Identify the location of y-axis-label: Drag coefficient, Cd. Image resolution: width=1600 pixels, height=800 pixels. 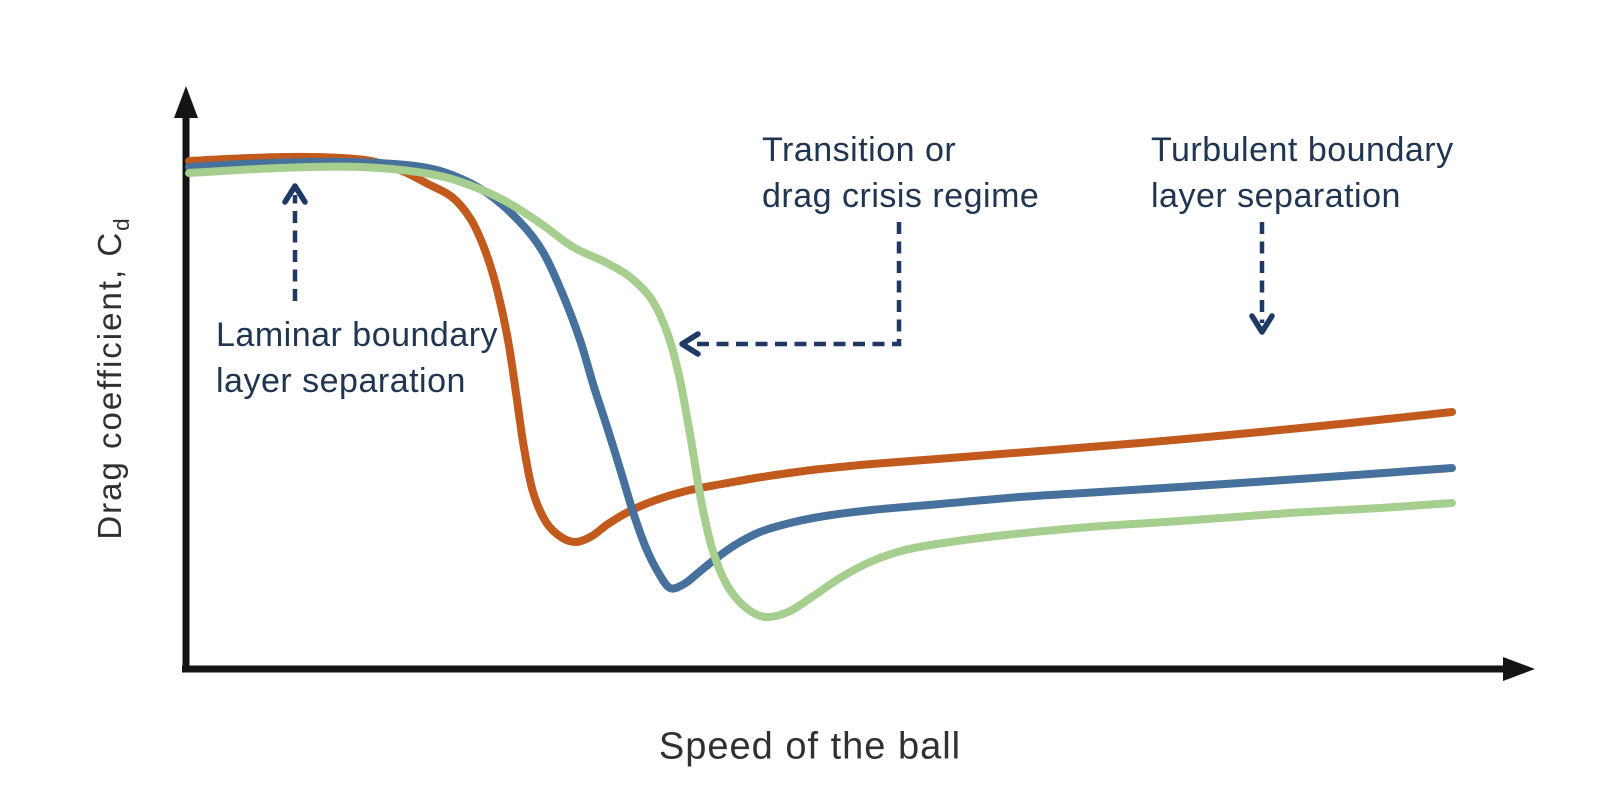
(113, 377).